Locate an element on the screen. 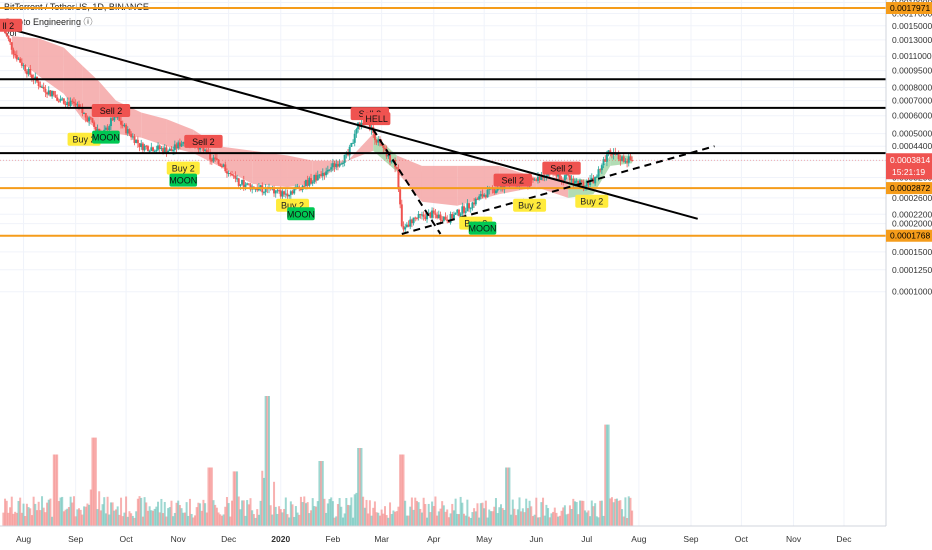 Image resolution: width=932 pixels, height=550 pixels. time-tick-label: Mar is located at coordinates (381, 539).